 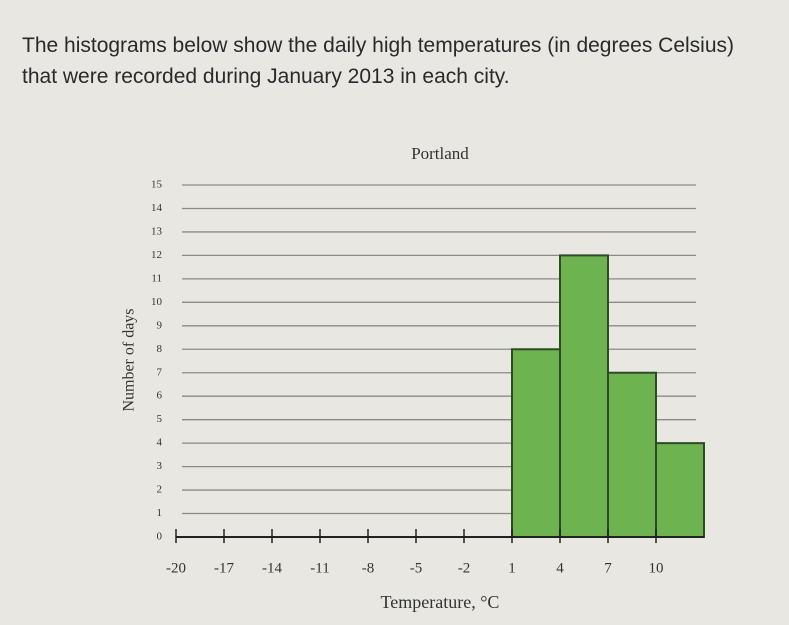 I want to click on x-tick-label: -20, so click(x=176, y=568).